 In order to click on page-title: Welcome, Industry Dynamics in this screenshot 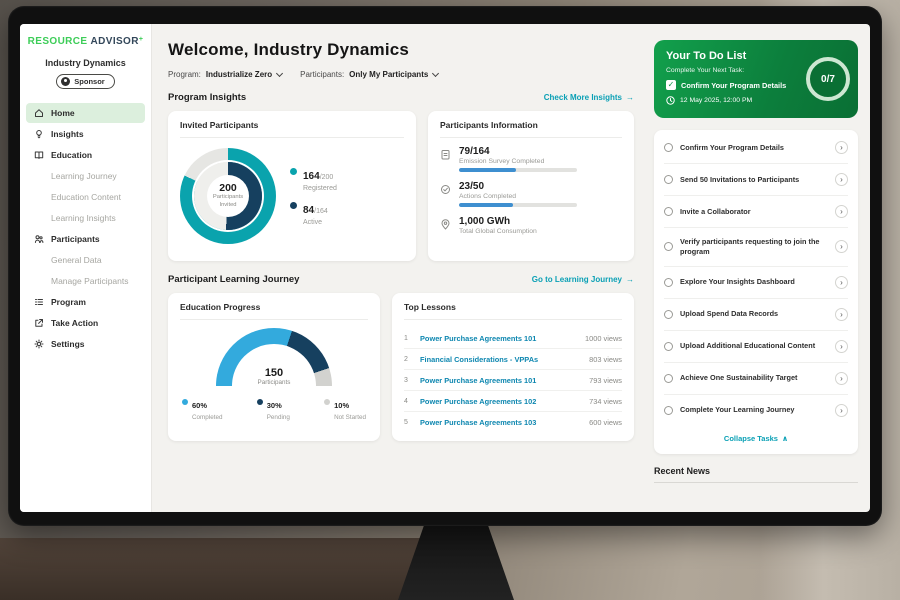, I will do `click(289, 49)`.